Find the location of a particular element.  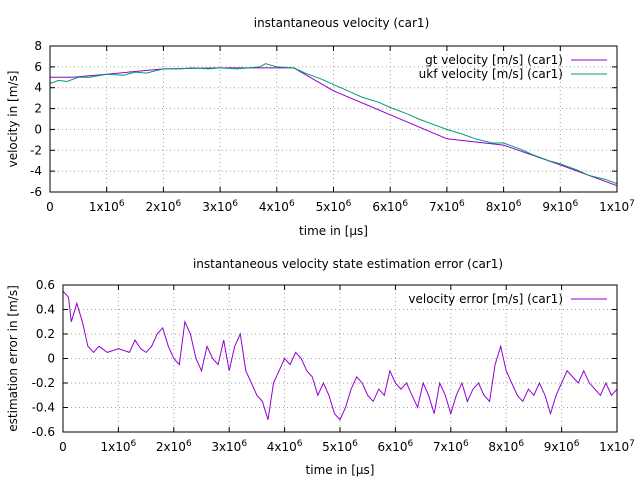

y-tick-label: -0.2 is located at coordinates (43, 383).